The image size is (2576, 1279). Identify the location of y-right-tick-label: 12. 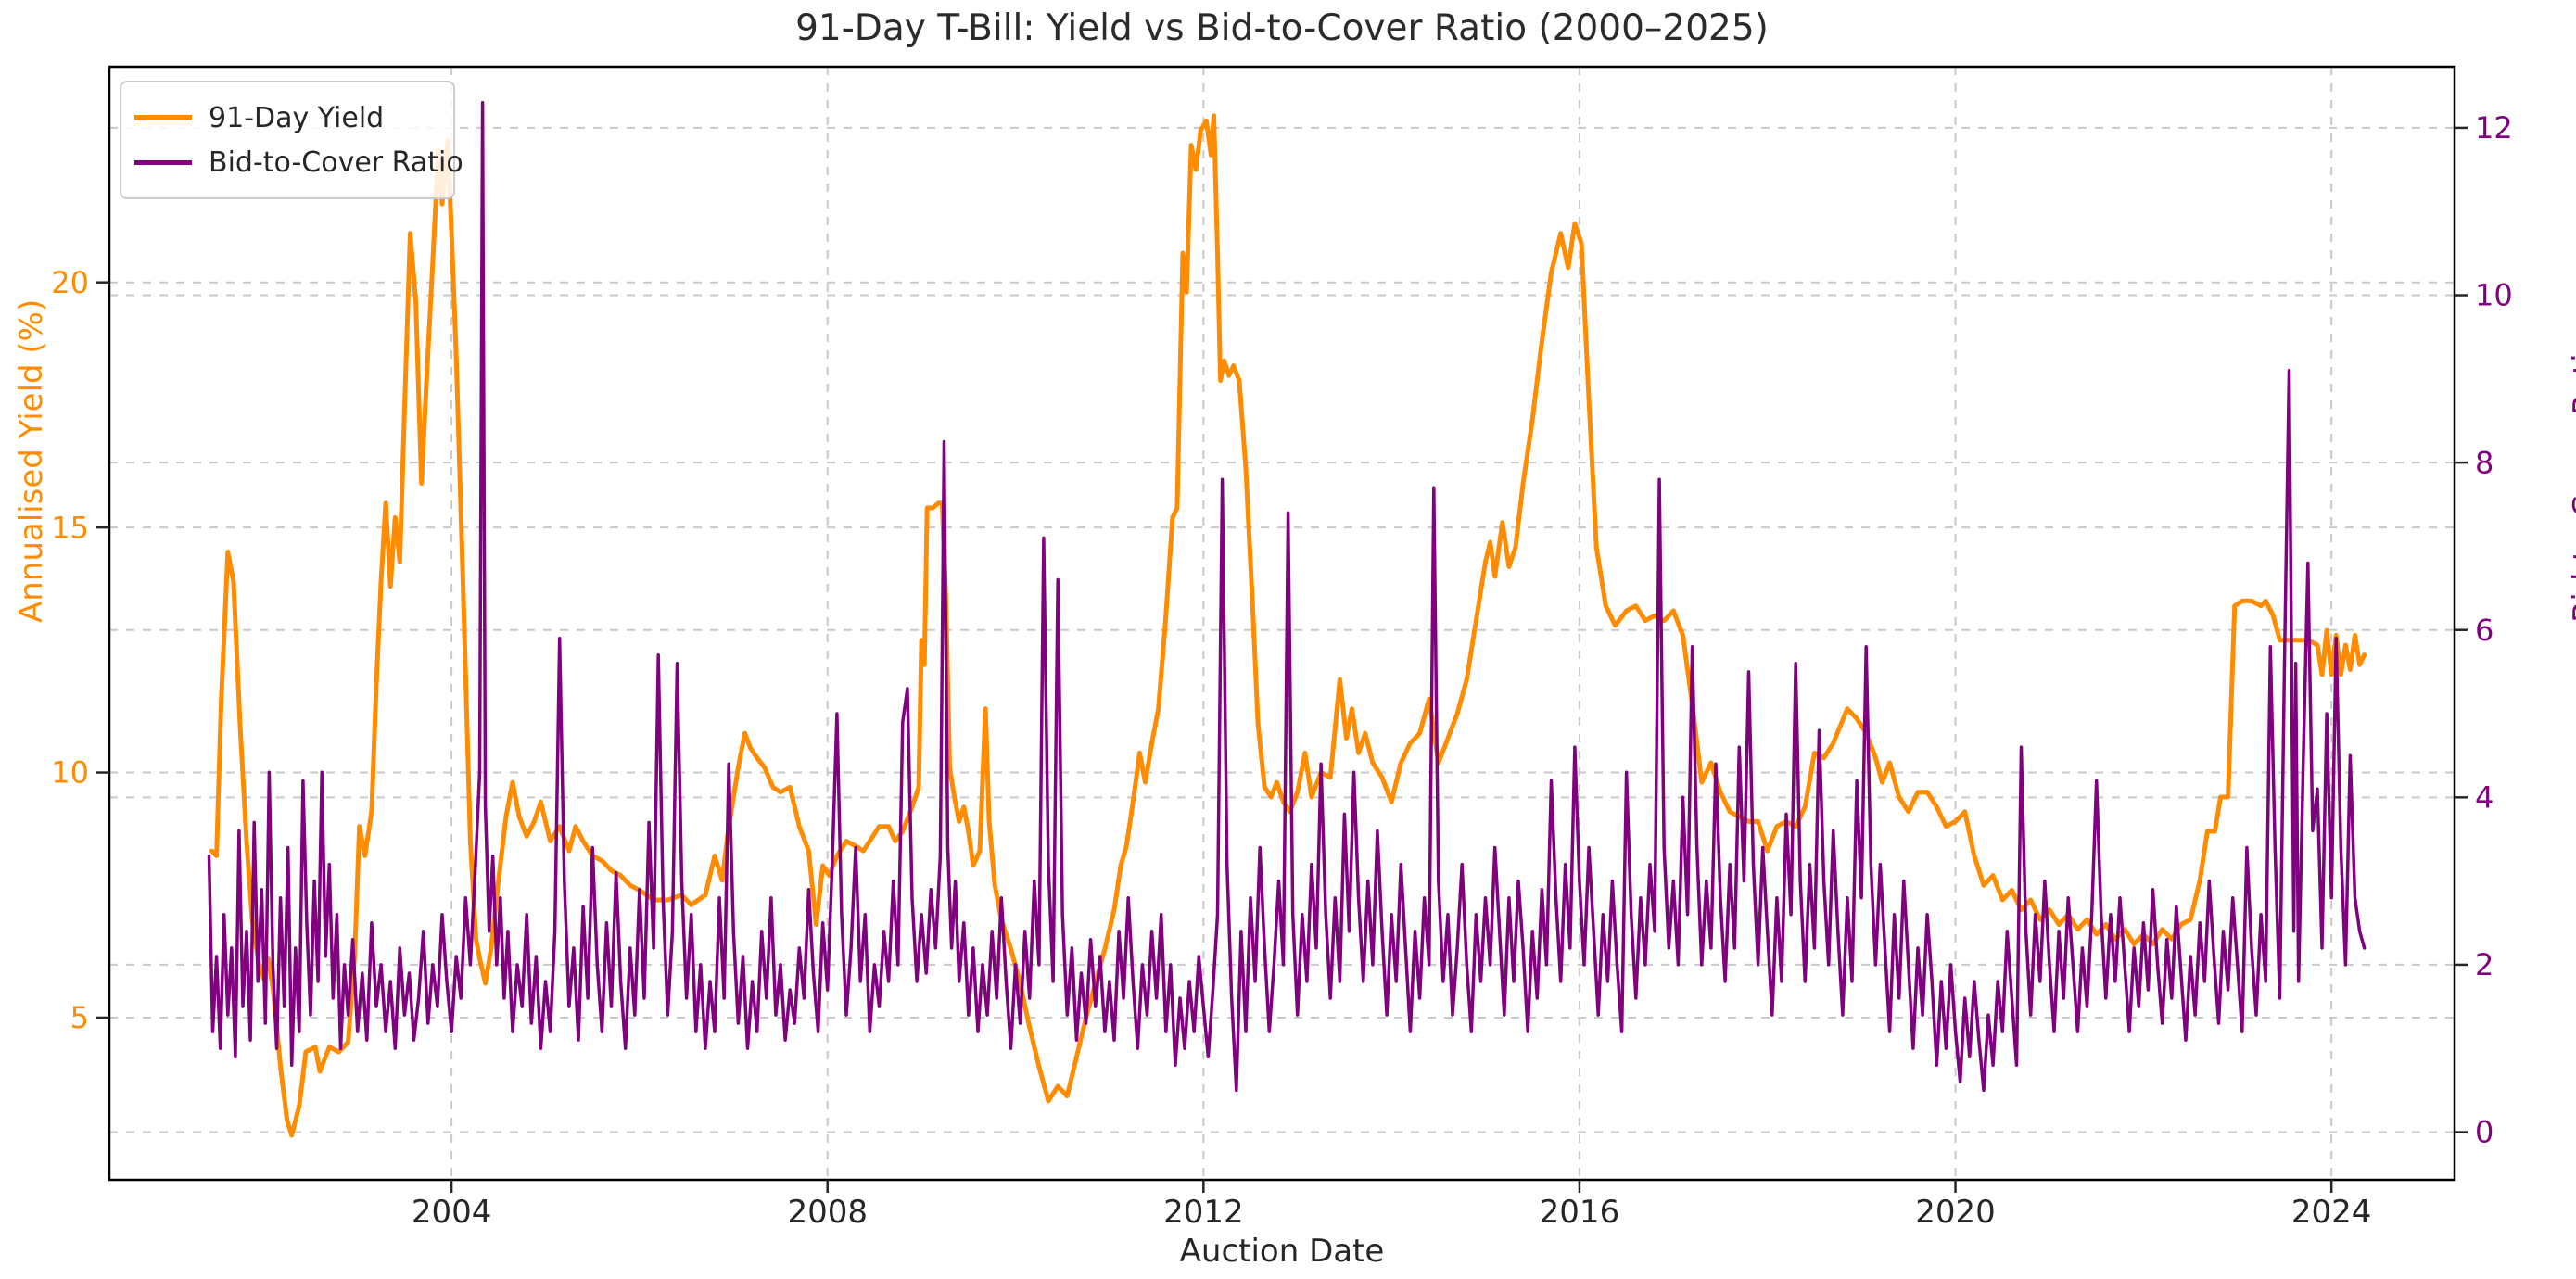
(2494, 128).